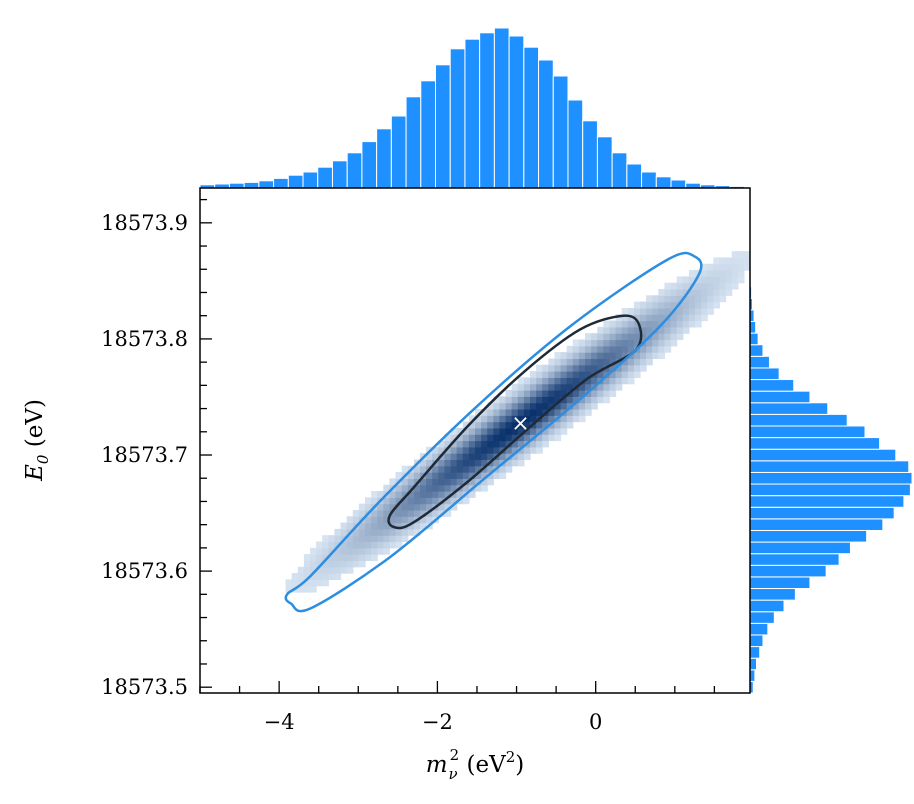  What do you see at coordinates (37, 440) in the screenshot?
I see `y-axis-title: E0 (eV)` at bounding box center [37, 440].